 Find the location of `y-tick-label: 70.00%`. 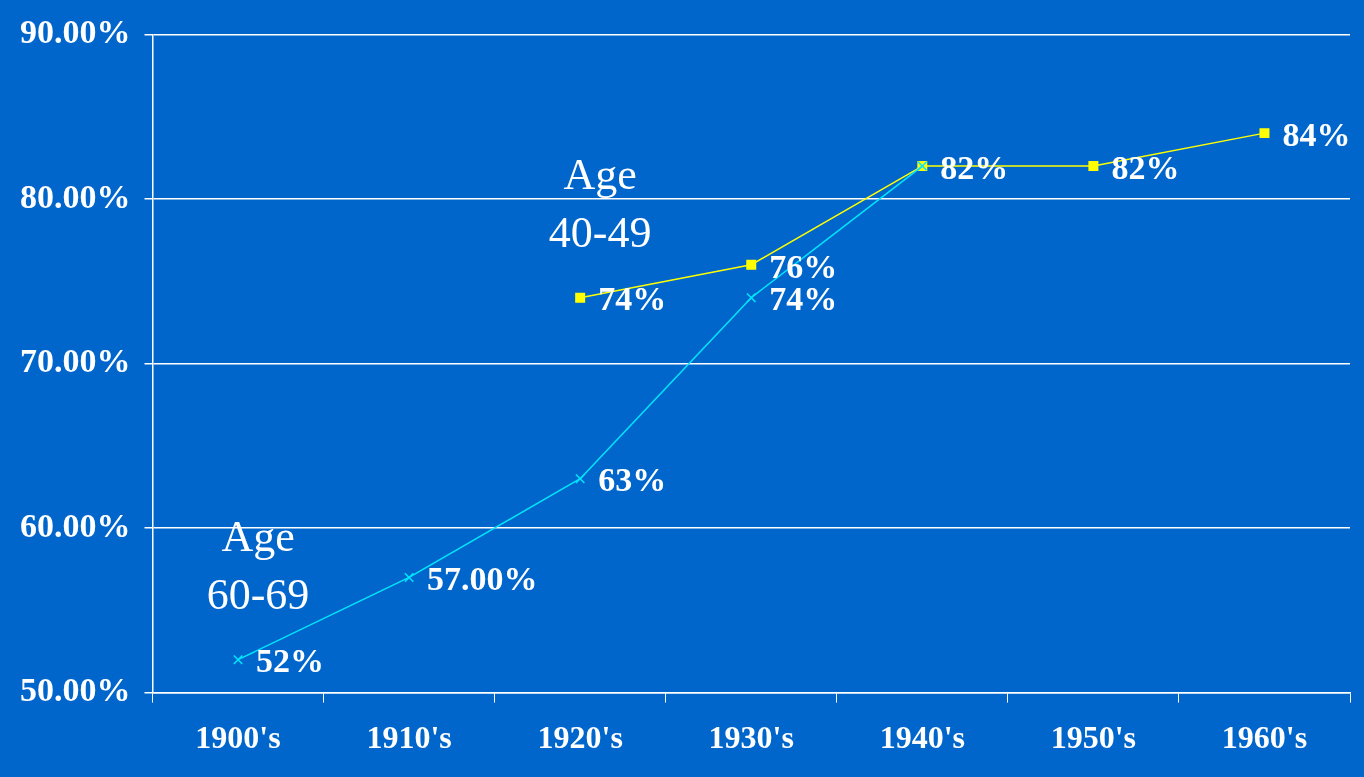

y-tick-label: 70.00% is located at coordinates (75, 361).